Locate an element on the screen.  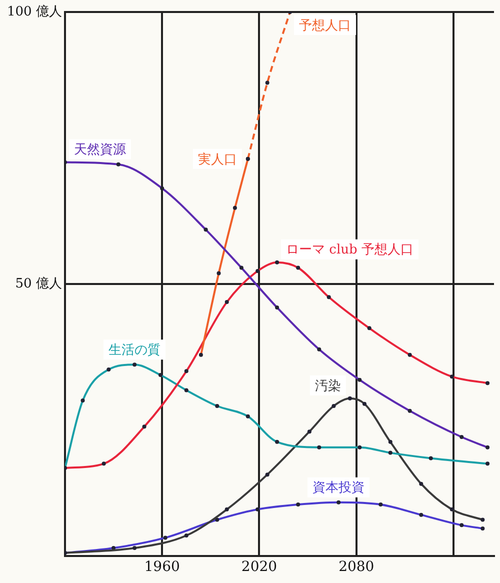
series-label: ローマ club 予想人口 is located at coordinates (350, 250).